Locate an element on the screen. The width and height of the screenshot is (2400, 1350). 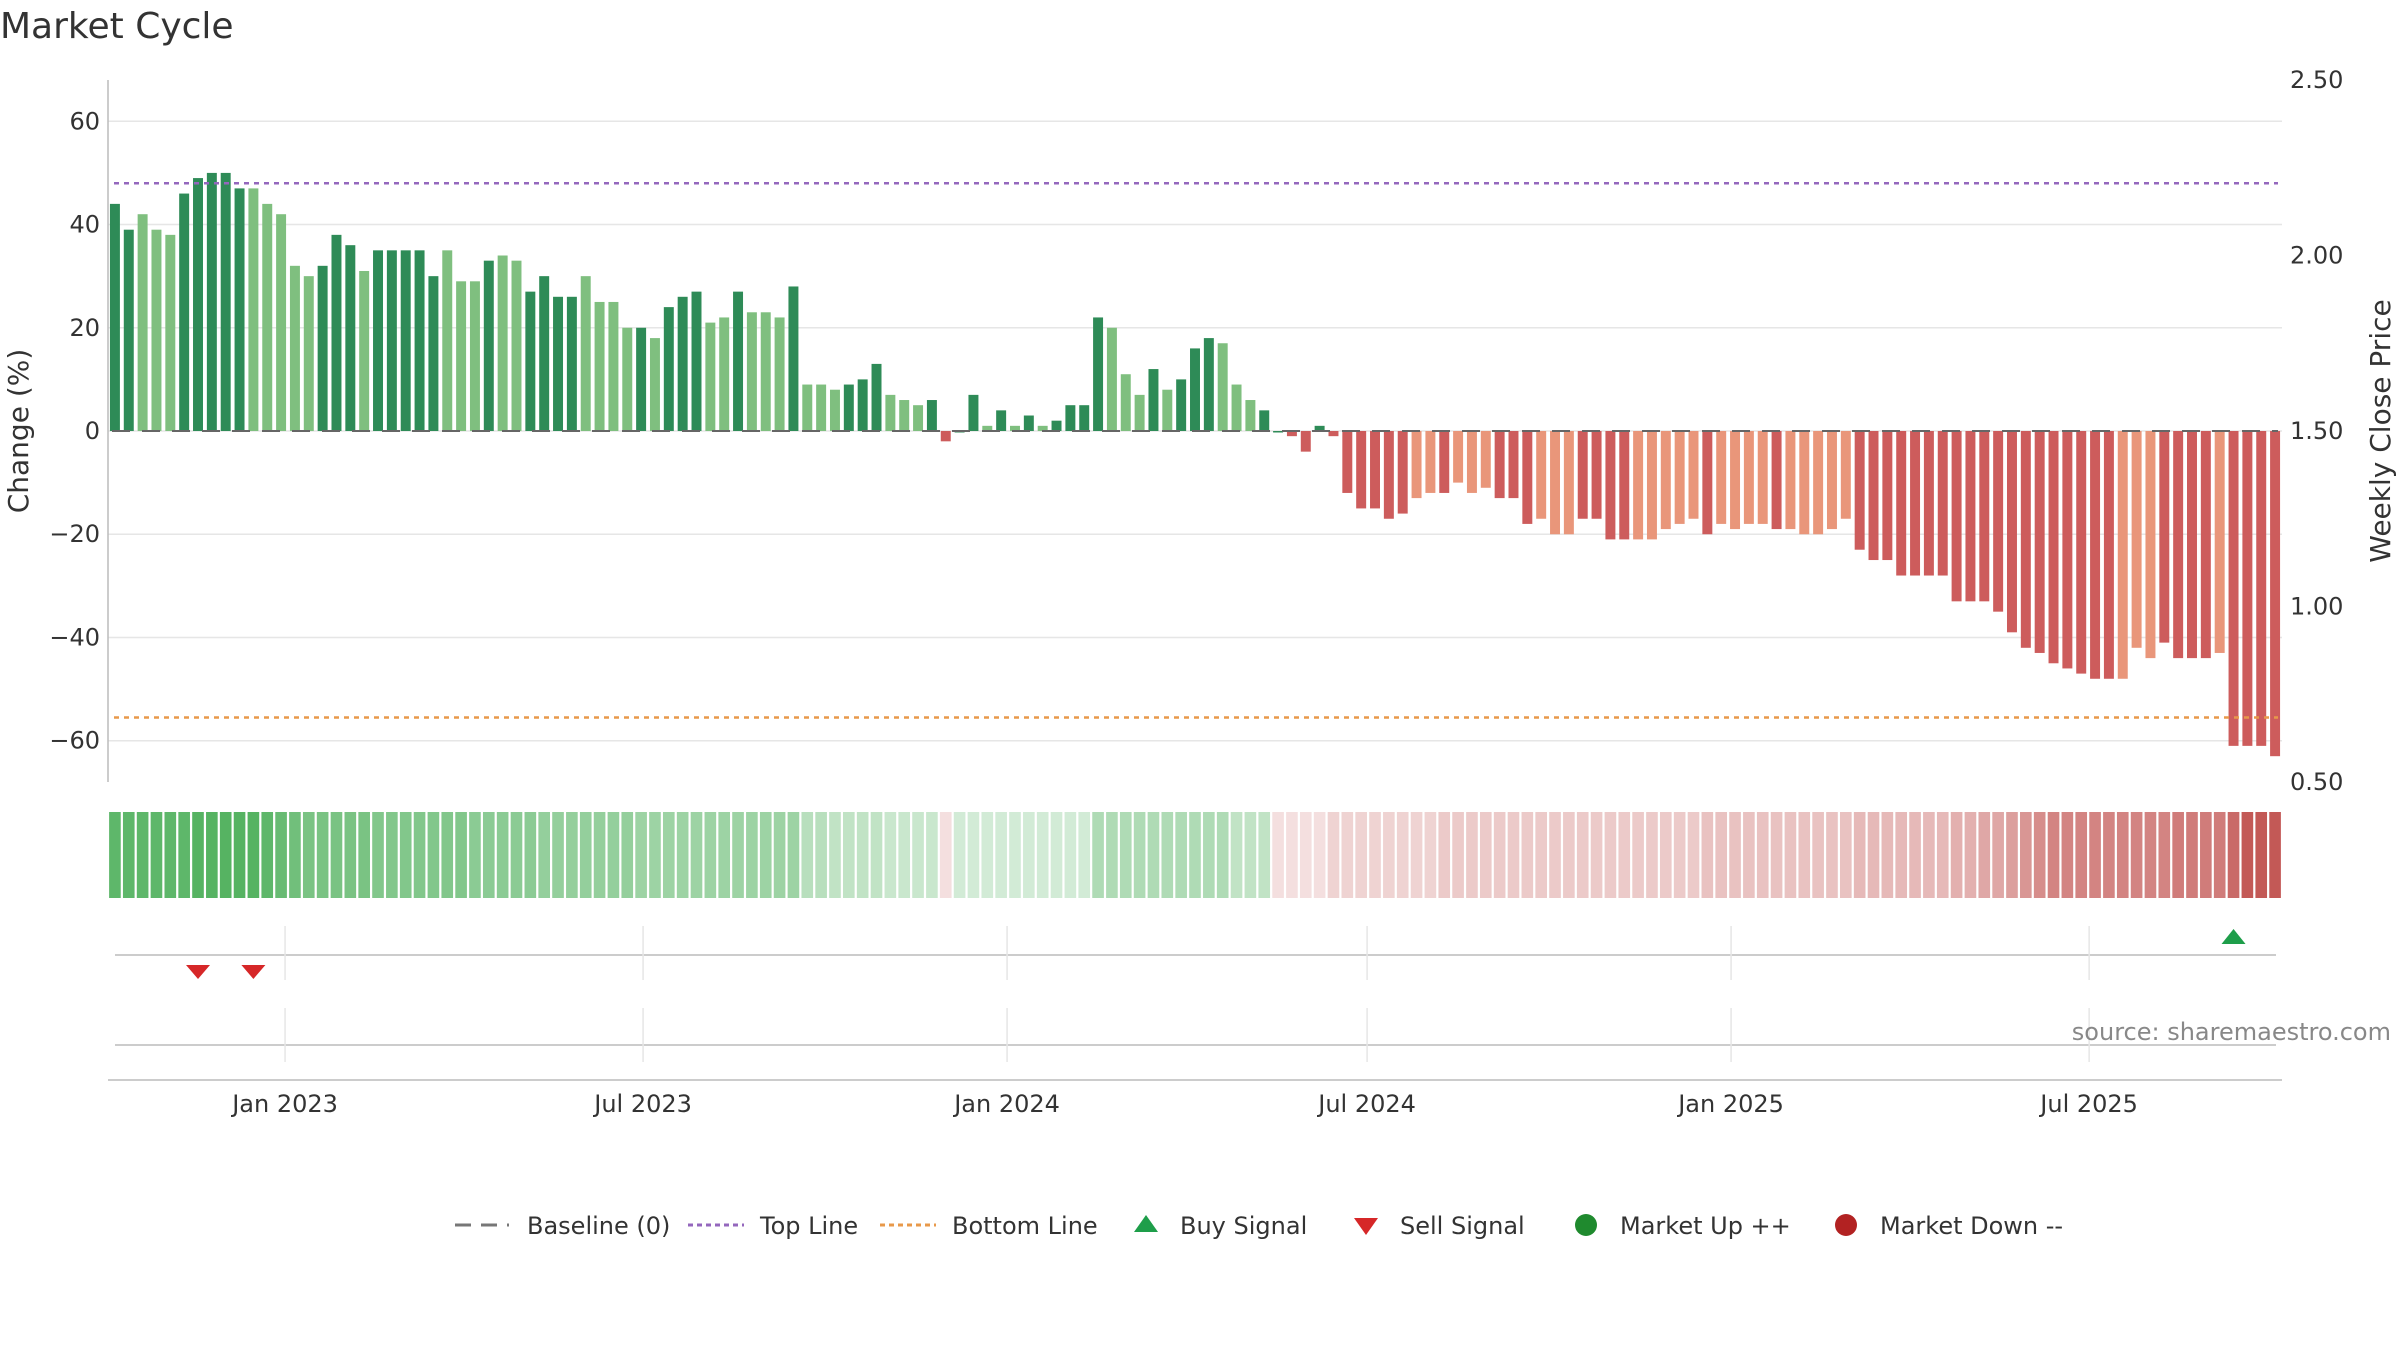
y-left-tick-label: 20 is located at coordinates (84, 328).